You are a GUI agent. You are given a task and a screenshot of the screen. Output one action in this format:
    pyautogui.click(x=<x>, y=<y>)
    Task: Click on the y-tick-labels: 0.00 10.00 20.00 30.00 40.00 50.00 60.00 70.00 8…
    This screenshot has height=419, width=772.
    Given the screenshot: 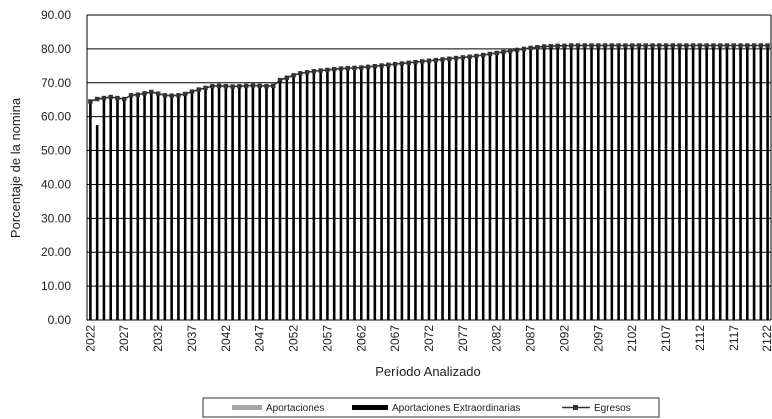 What is the action you would take?
    pyautogui.click(x=56, y=167)
    